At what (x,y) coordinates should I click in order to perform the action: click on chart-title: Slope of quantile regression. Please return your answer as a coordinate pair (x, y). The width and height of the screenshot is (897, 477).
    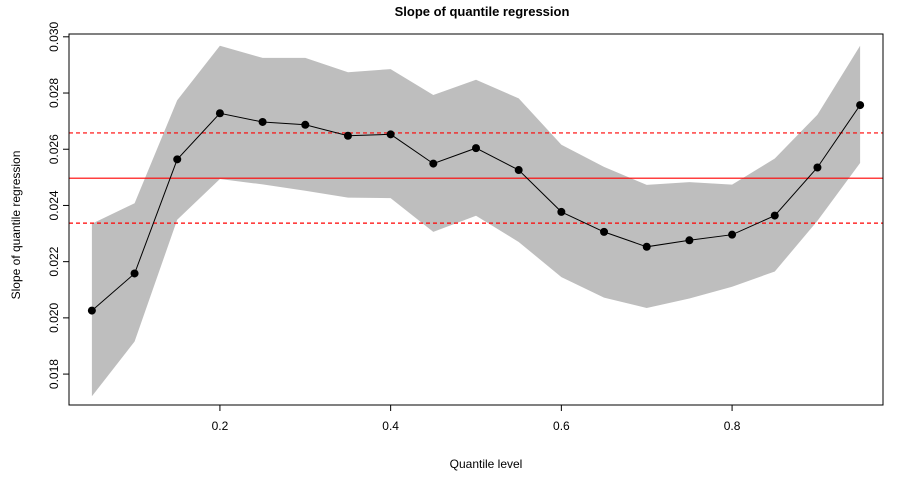
    Looking at the image, I should click on (482, 11).